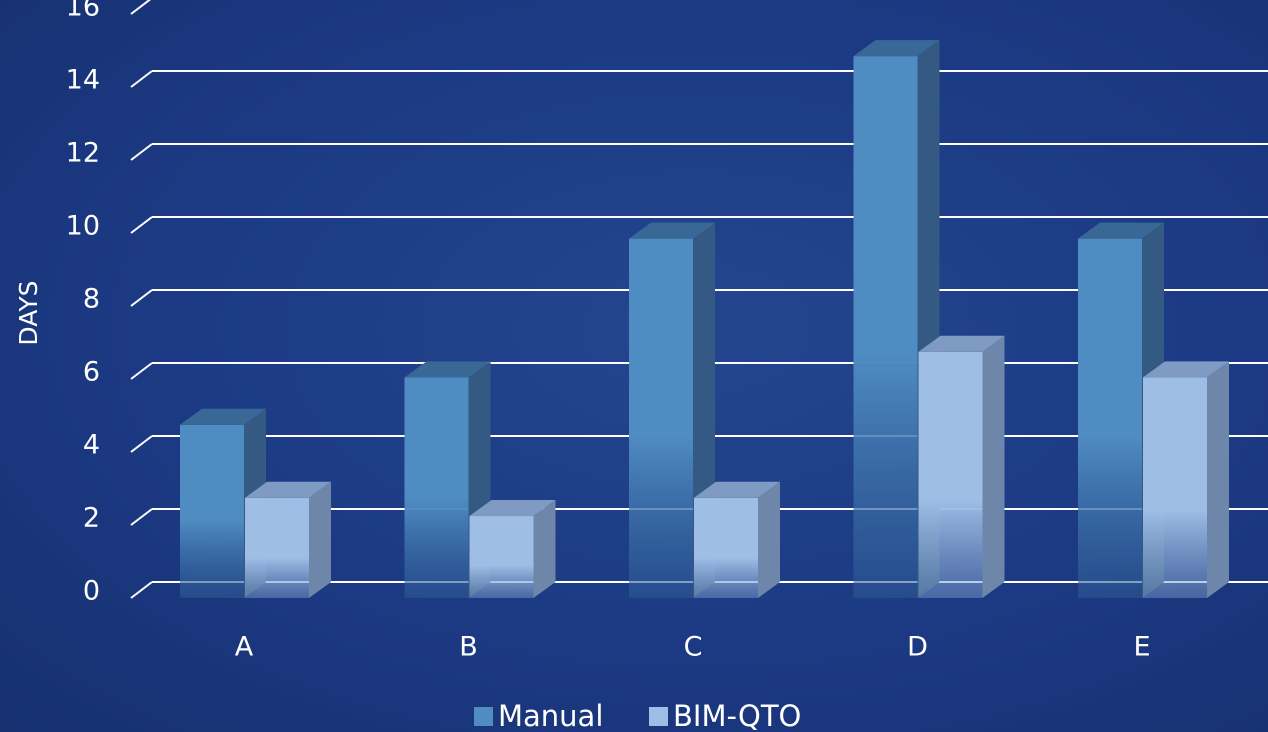 The image size is (1268, 732). What do you see at coordinates (917, 647) in the screenshot?
I see `x-tick-label: D` at bounding box center [917, 647].